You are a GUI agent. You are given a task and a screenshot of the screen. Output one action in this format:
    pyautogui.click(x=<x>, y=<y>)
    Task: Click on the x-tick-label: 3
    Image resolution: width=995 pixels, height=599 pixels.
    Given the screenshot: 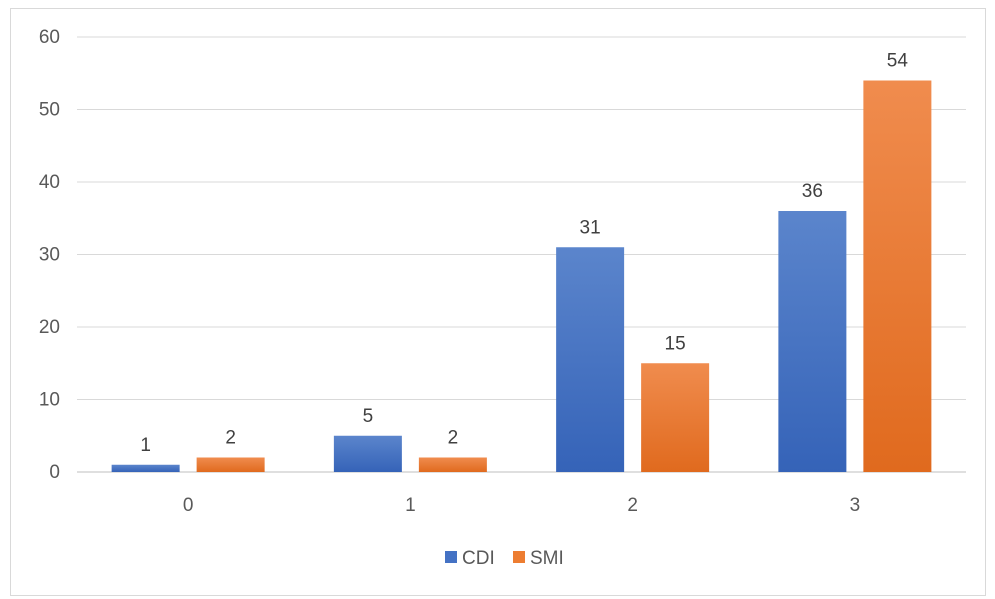 What is the action you would take?
    pyautogui.click(x=855, y=505)
    